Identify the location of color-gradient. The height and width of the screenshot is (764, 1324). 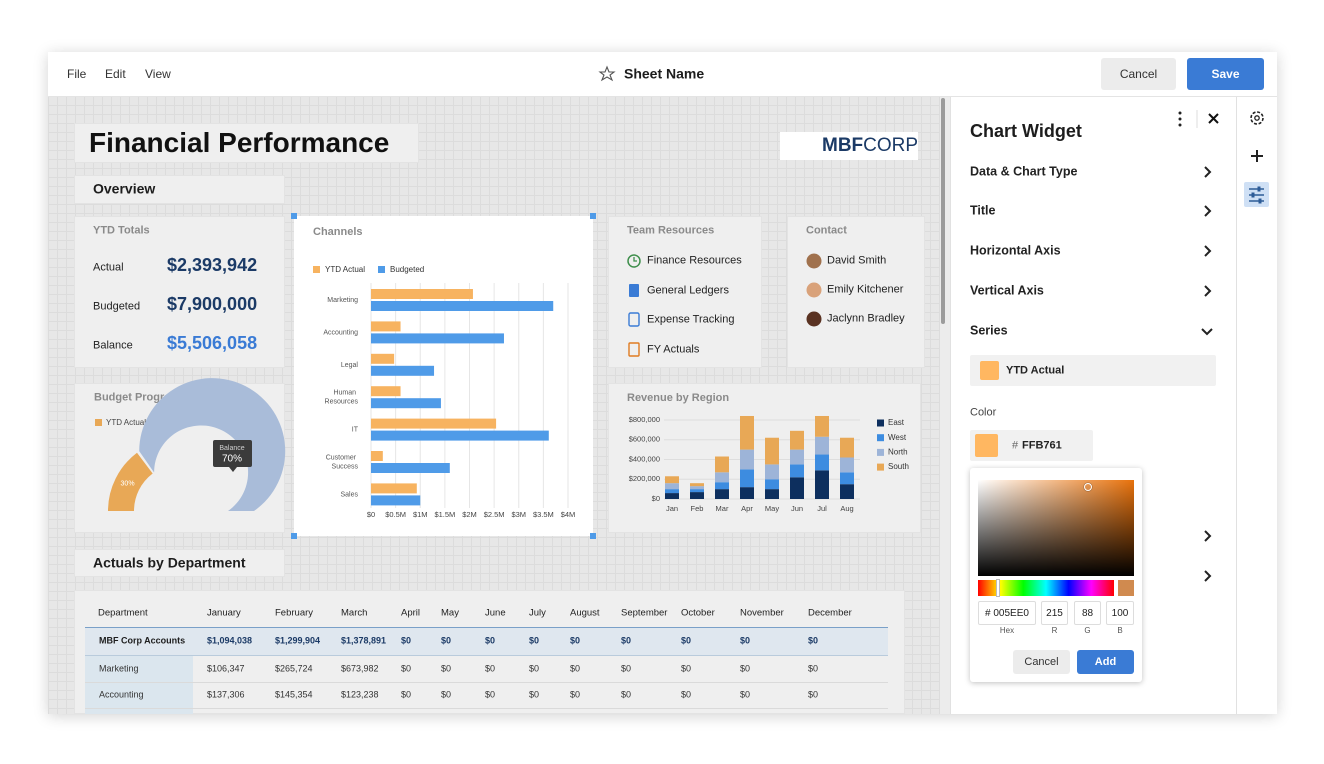
(1056, 528).